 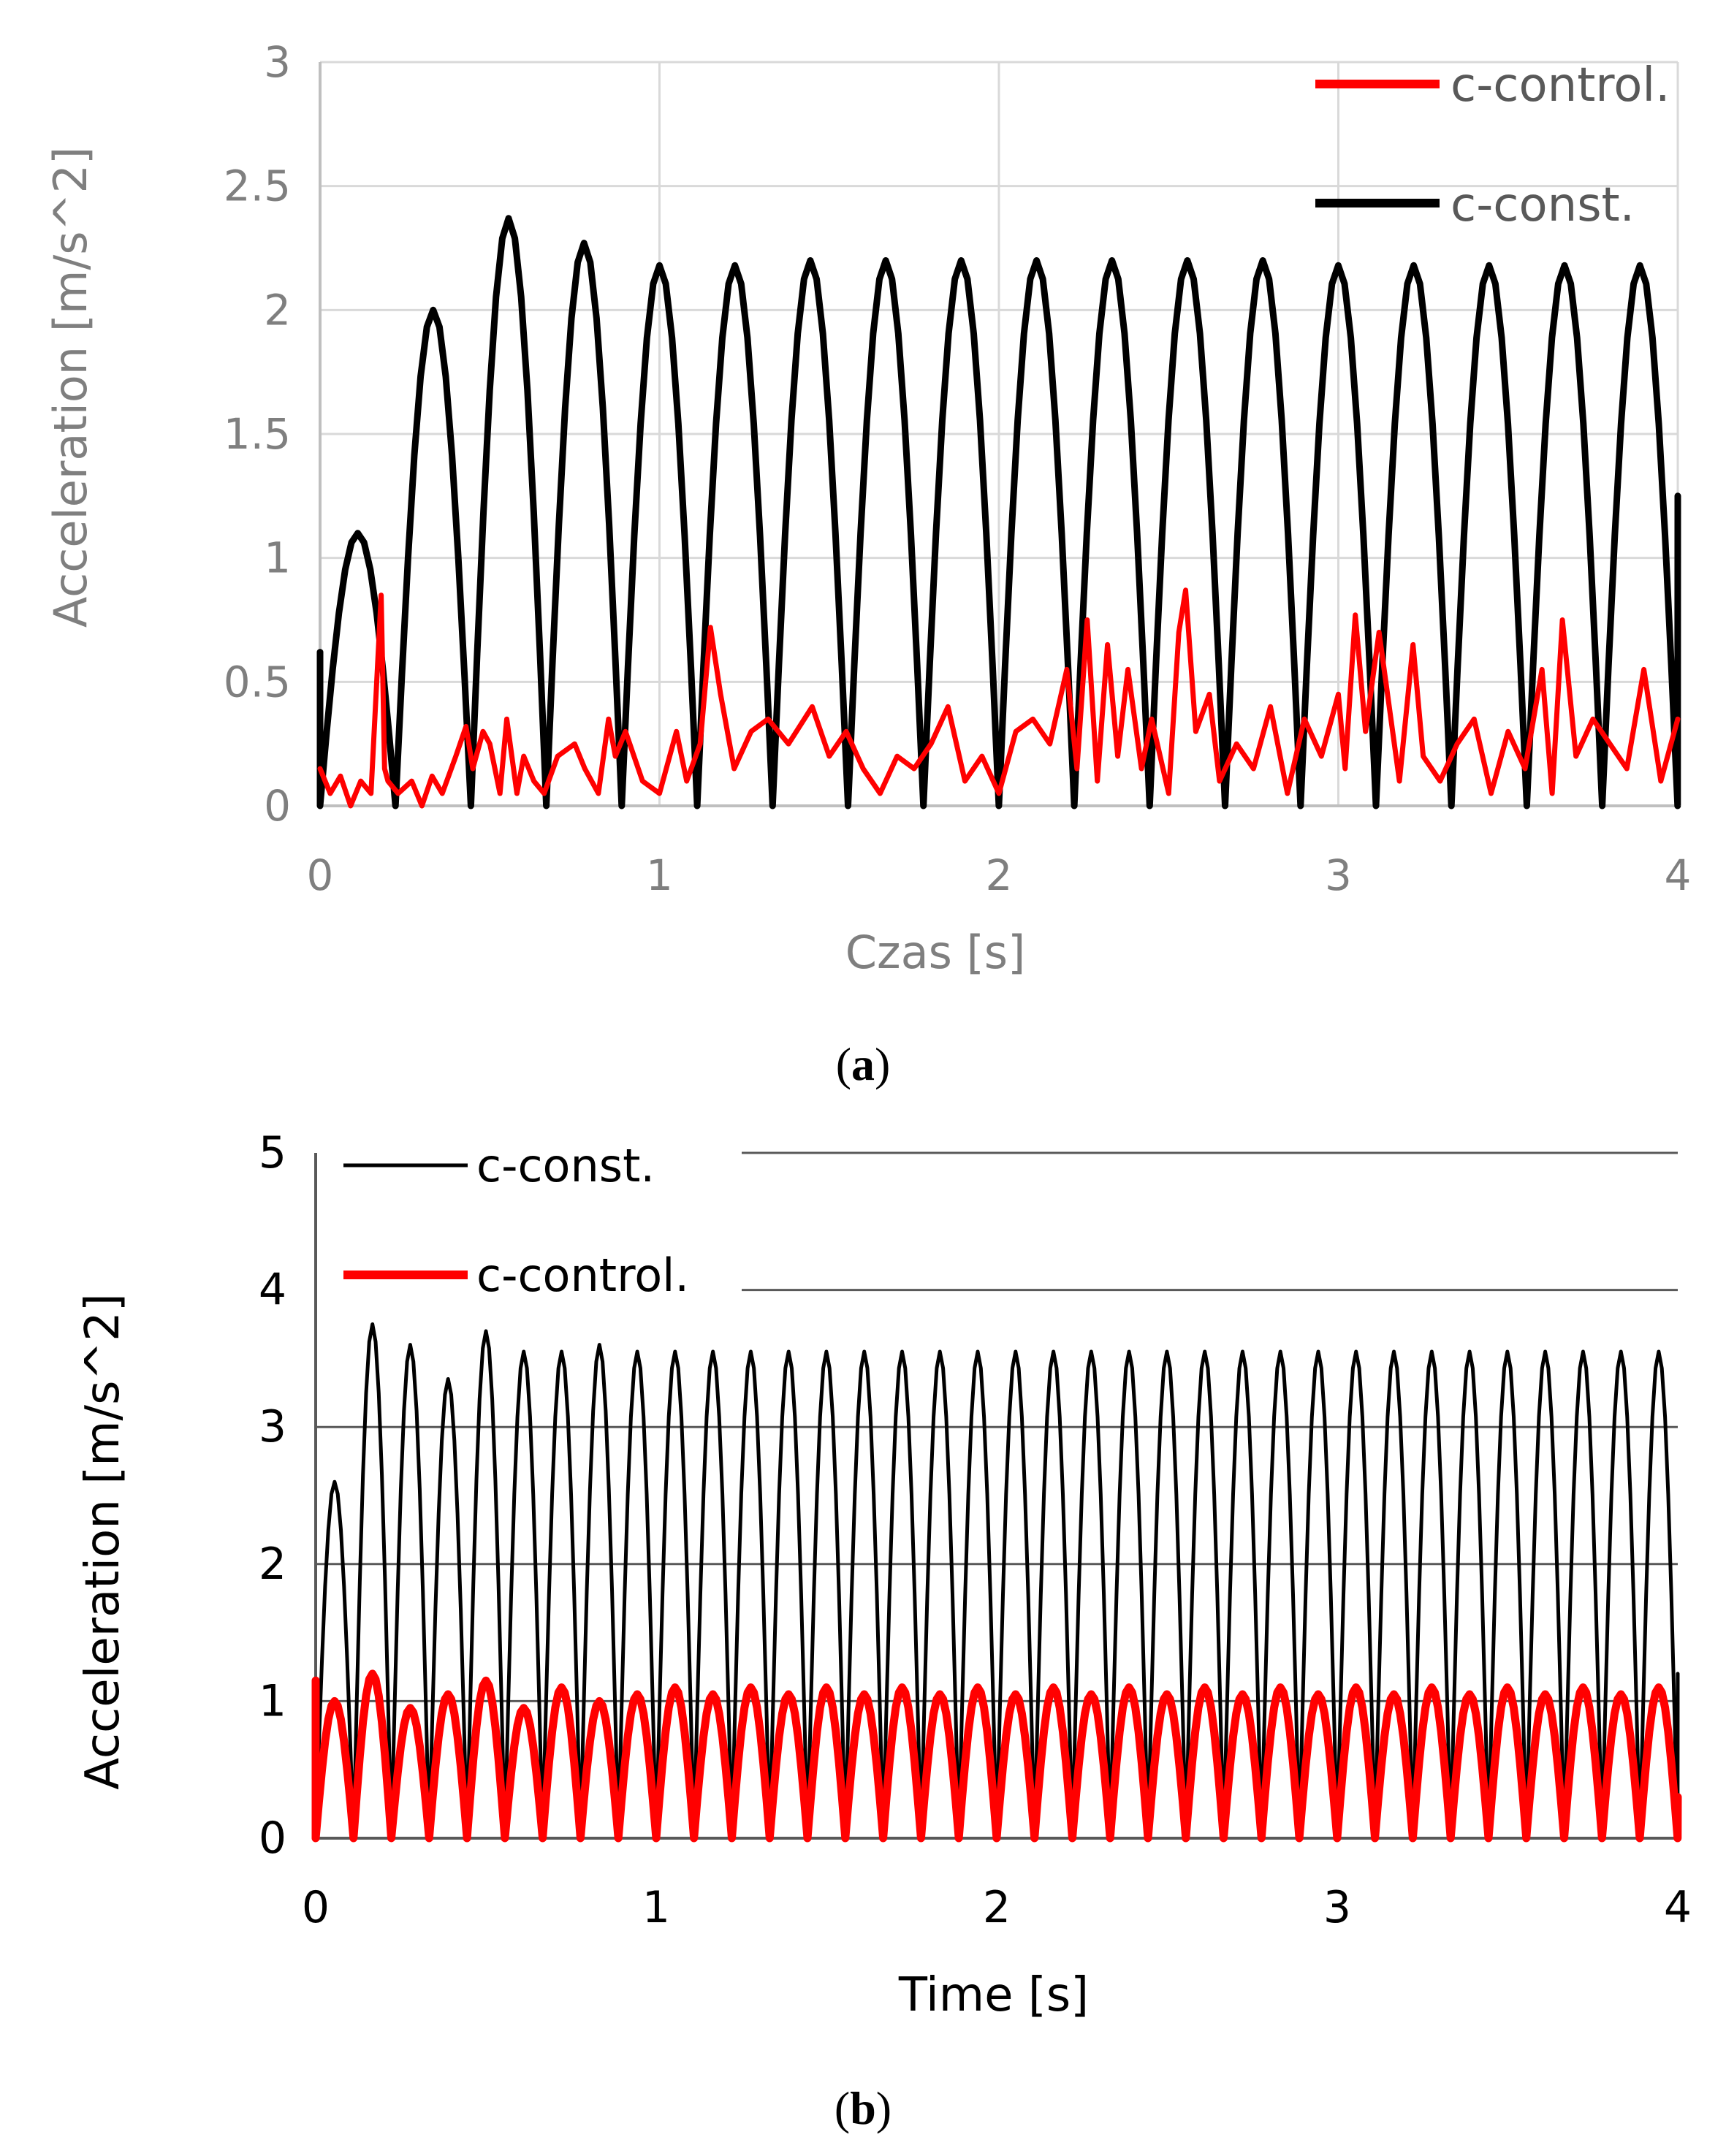 I want to click on legend-a-c-control-label: c-control., so click(x=1560, y=85).